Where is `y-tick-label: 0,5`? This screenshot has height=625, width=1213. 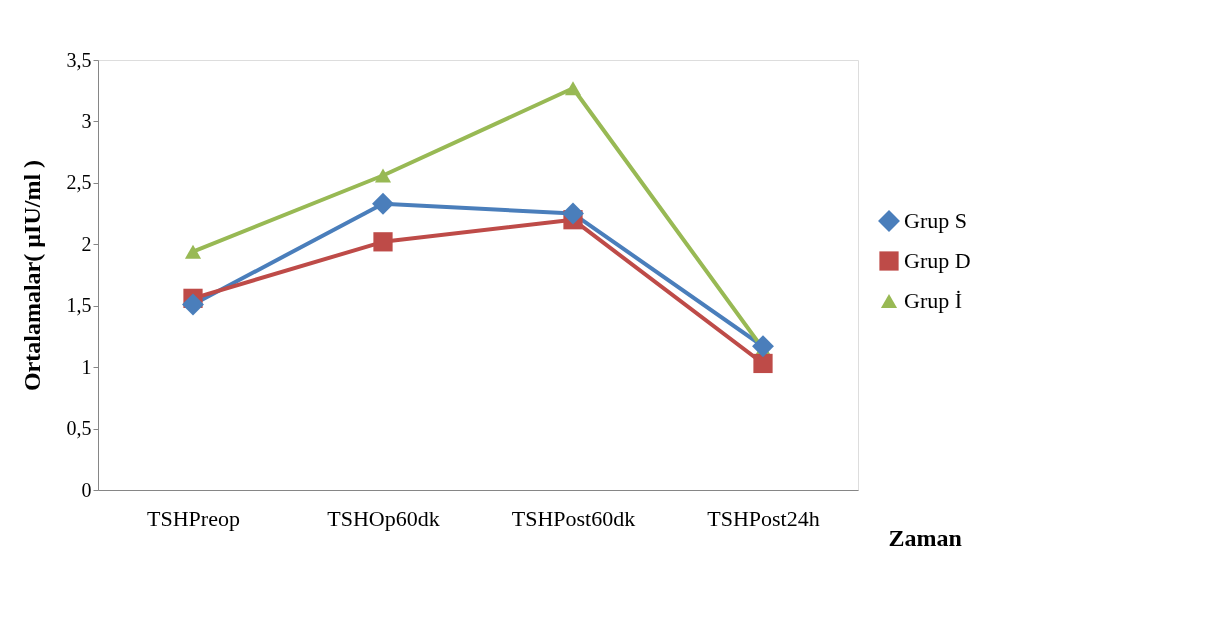
y-tick-label: 0,5 is located at coordinates (79, 428).